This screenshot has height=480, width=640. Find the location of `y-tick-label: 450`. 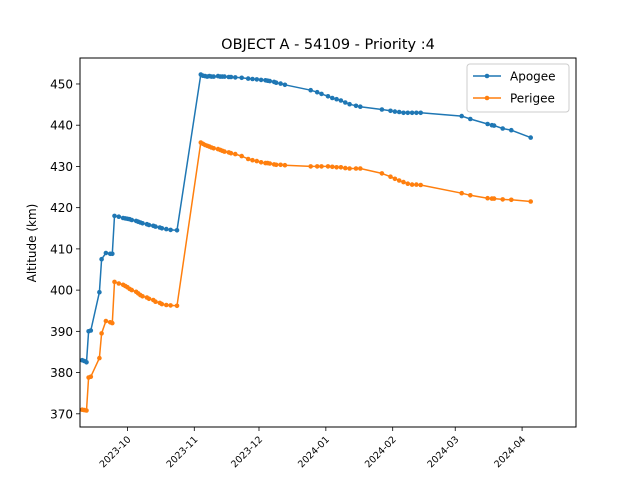

y-tick-label: 450 is located at coordinates (61, 84).